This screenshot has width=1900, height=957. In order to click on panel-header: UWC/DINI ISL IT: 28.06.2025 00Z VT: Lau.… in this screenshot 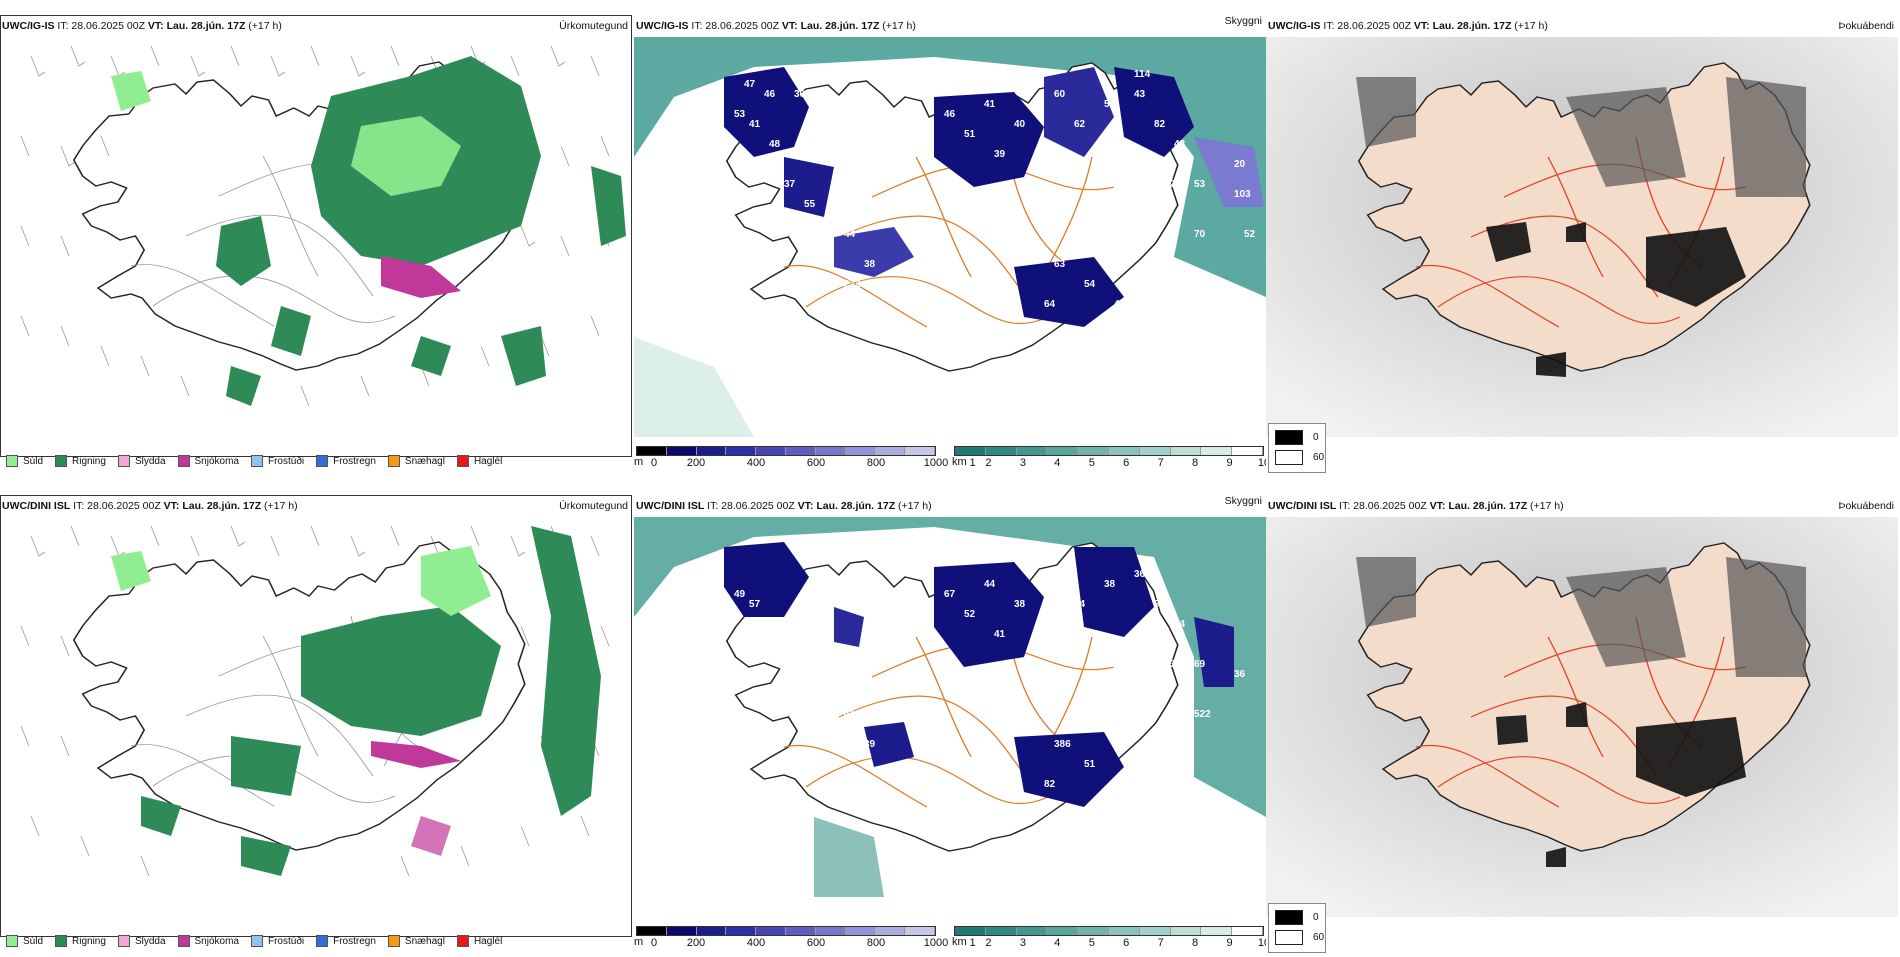, I will do `click(784, 506)`.